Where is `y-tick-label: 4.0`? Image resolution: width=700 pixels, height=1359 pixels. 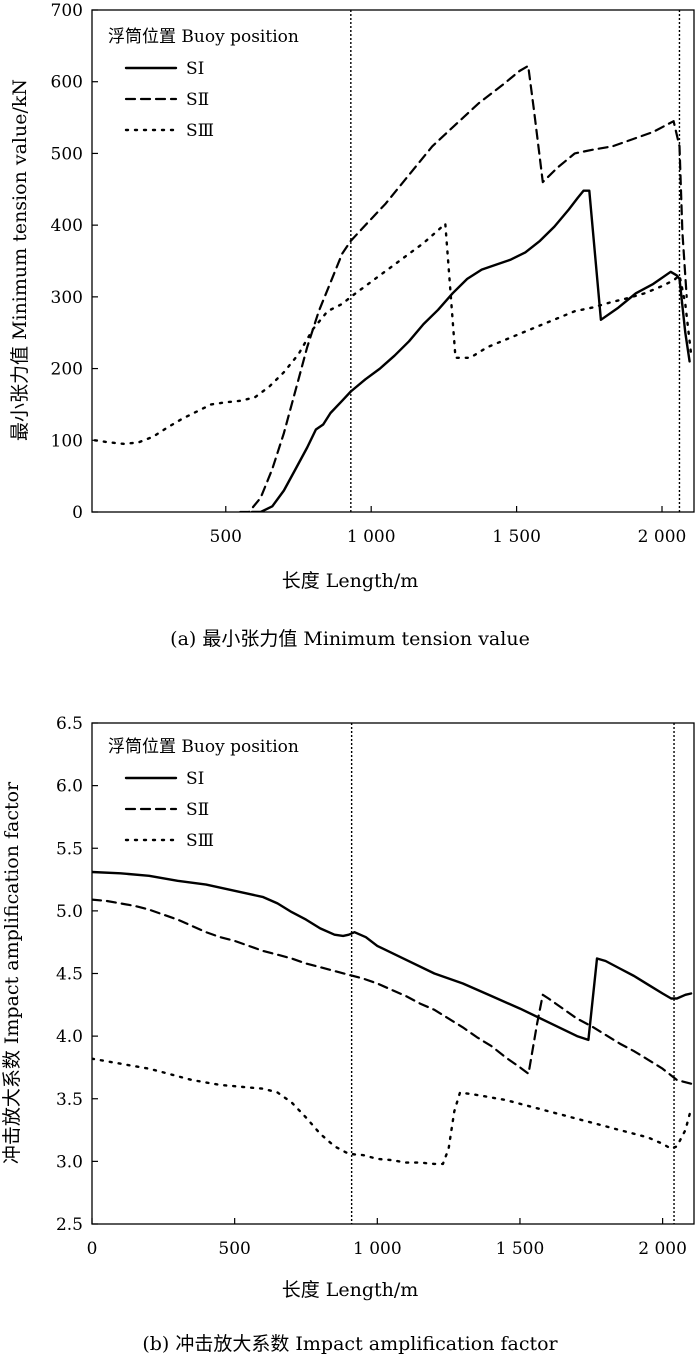
y-tick-label: 4.0 is located at coordinates (69, 1037).